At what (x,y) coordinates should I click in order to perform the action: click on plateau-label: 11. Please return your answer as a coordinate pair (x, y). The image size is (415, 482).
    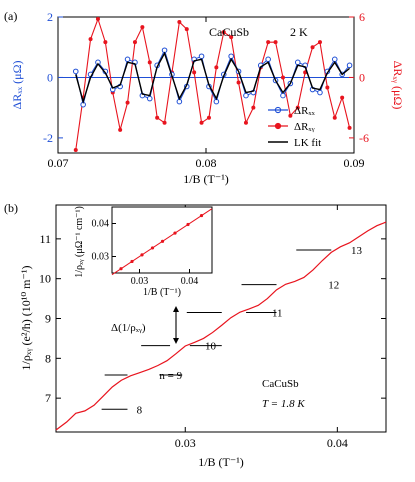
    Looking at the image, I should click on (277, 314).